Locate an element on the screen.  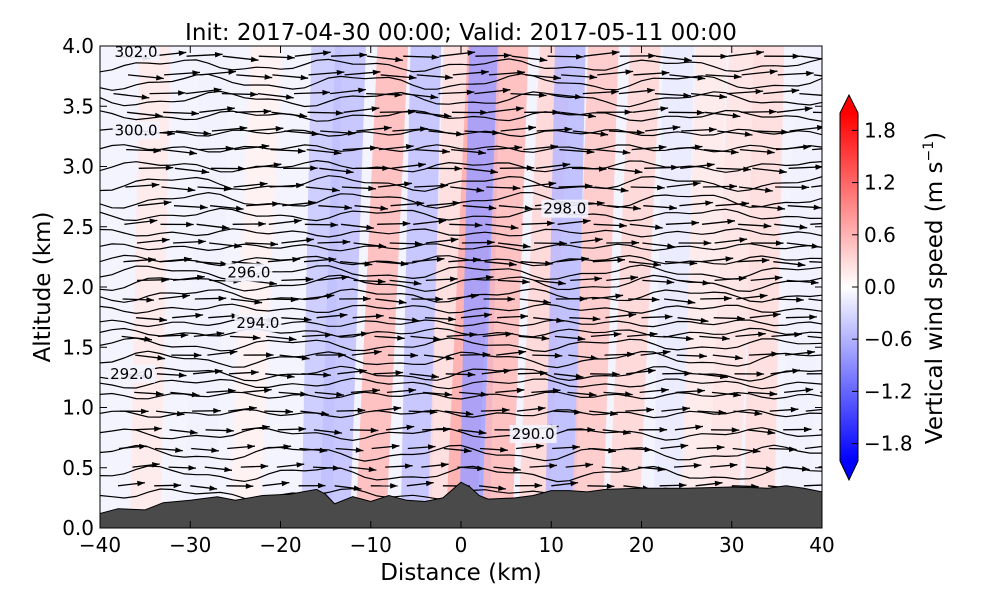
x-tick-label: 0 is located at coordinates (461, 545).